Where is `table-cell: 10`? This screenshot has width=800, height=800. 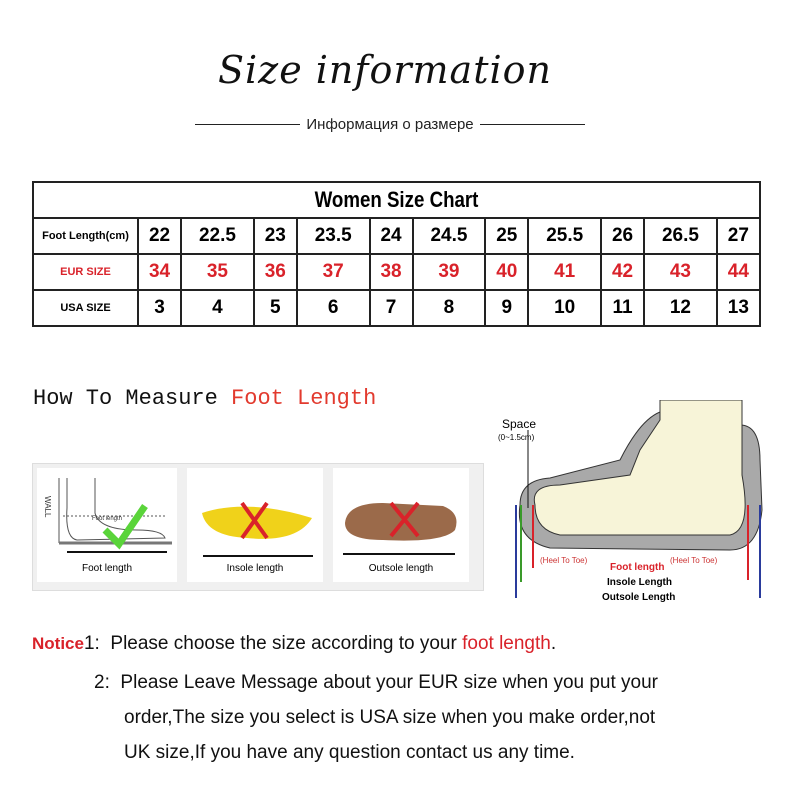
table-cell: 10 is located at coordinates (564, 308).